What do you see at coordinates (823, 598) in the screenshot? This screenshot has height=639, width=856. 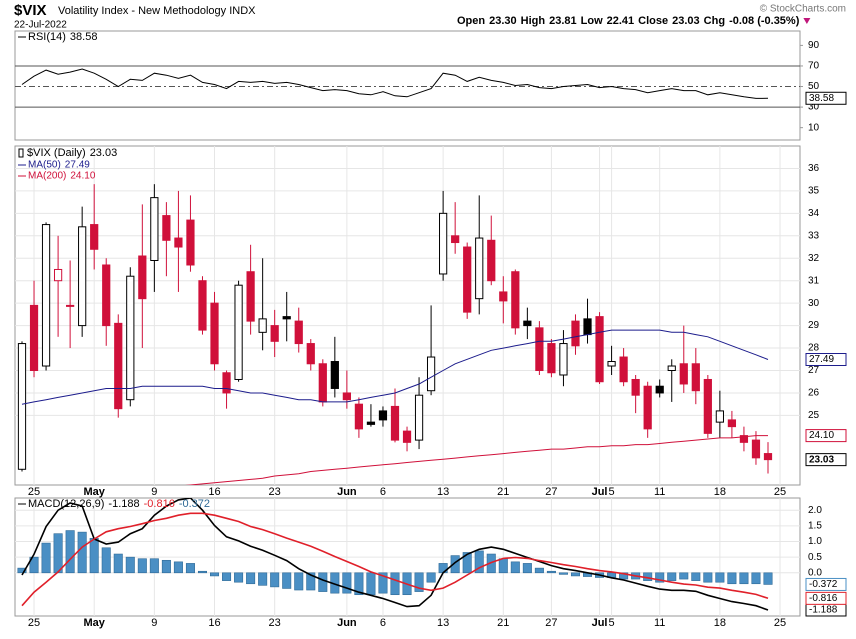 I see `value-box-label: -0.816` at bounding box center [823, 598].